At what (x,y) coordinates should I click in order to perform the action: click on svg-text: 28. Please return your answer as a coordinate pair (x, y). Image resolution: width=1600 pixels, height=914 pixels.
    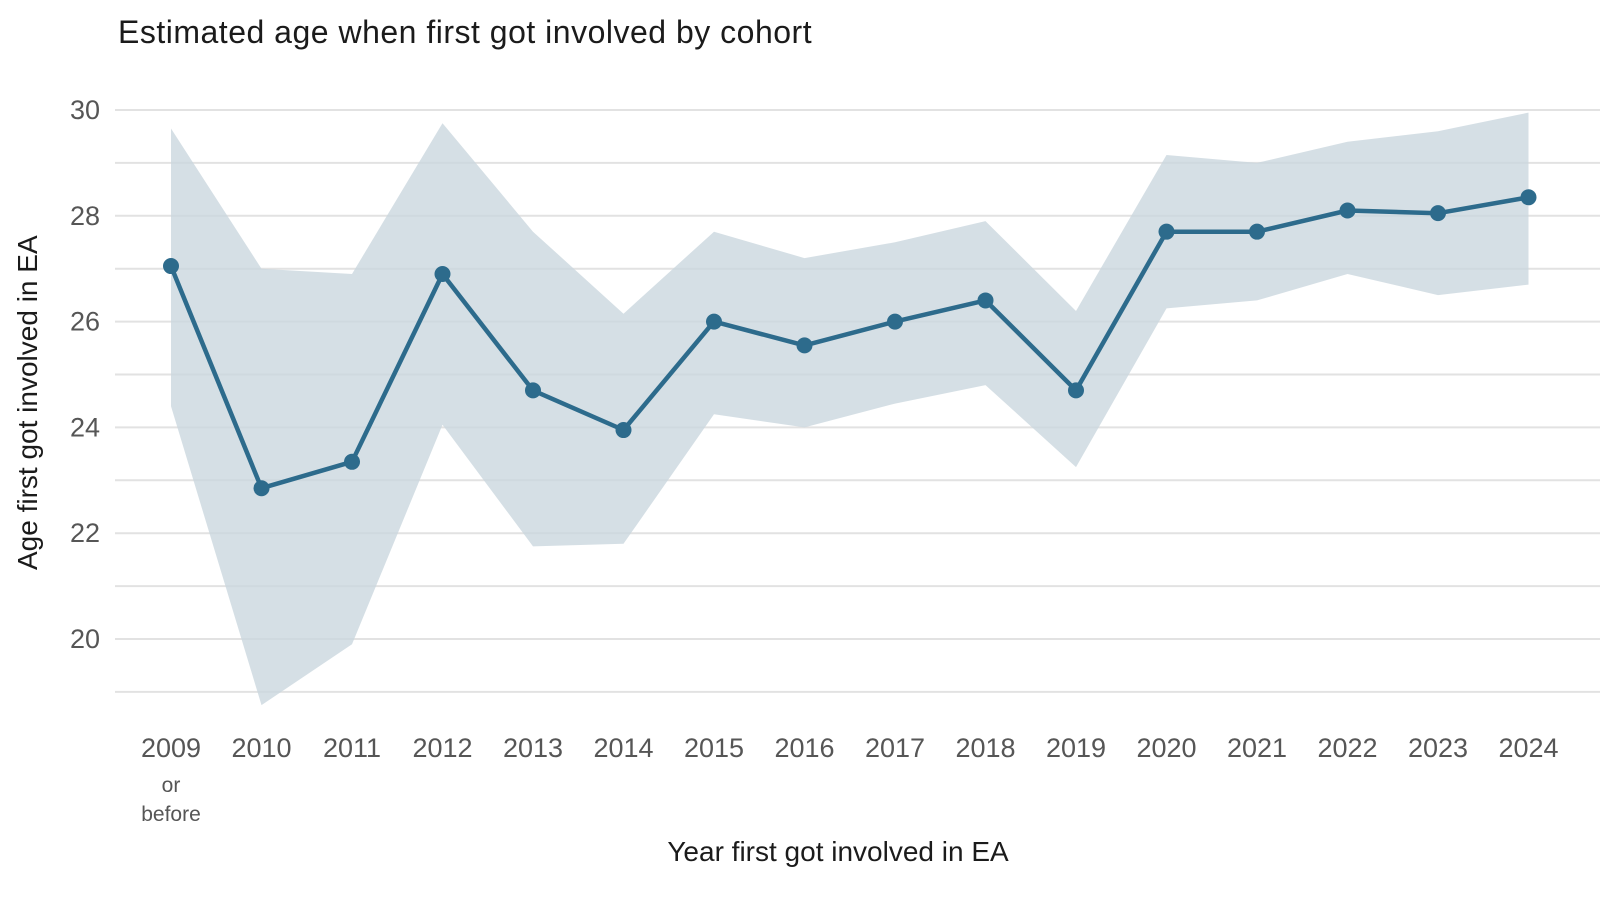
    Looking at the image, I should click on (85, 216).